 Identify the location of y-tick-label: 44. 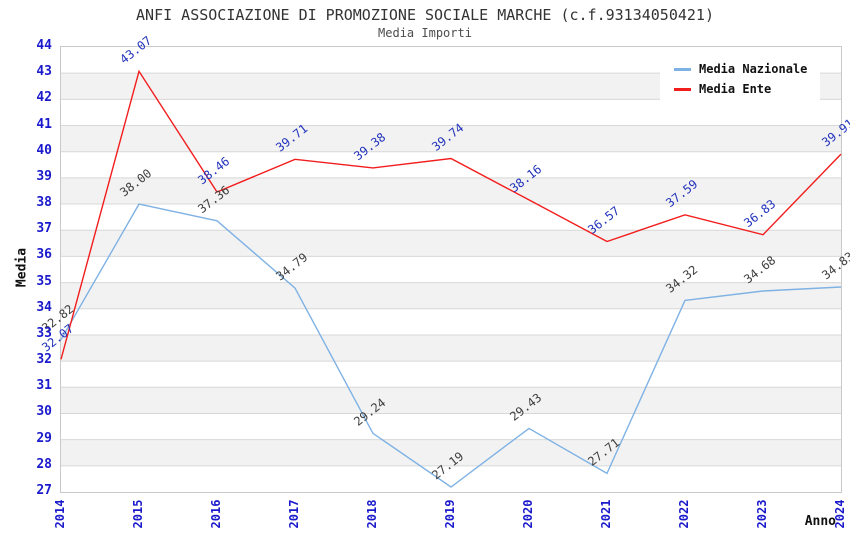
(44, 45).